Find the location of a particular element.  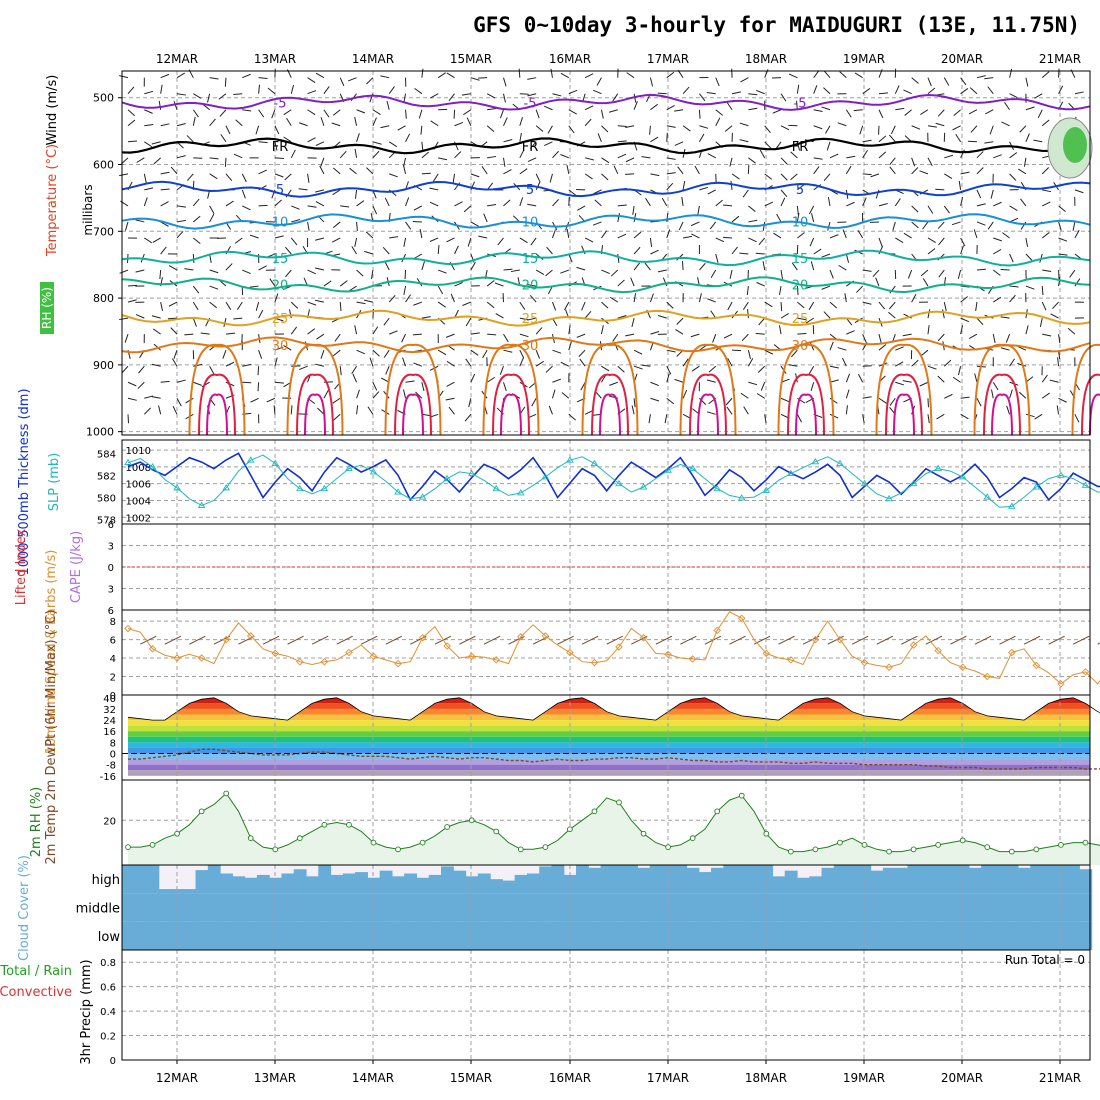

isotherm--5 is located at coordinates (606, 102).